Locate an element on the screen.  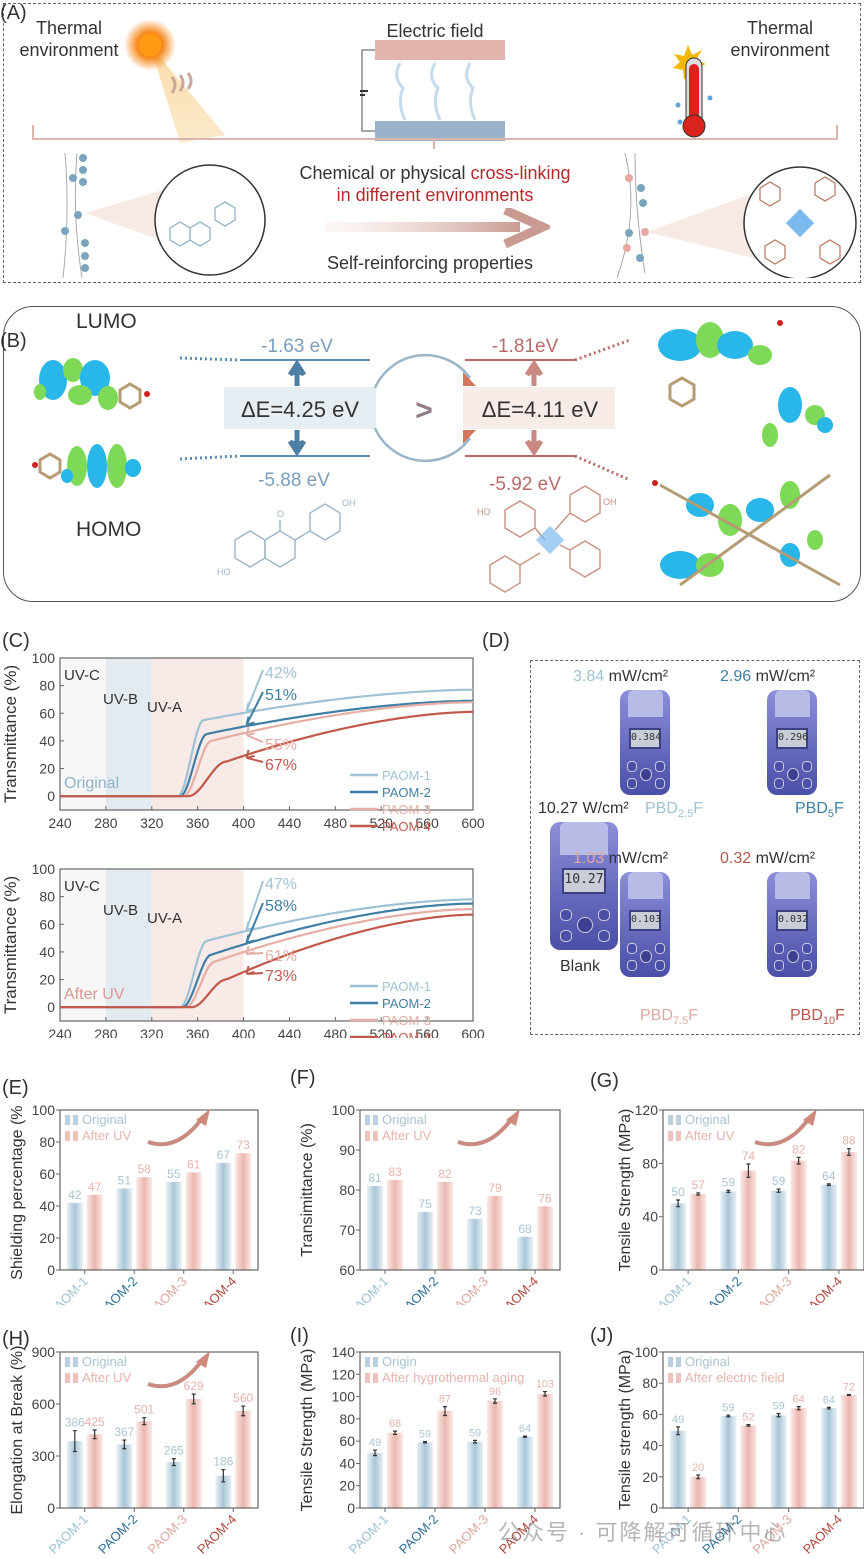
sample-value-number: 3.84 is located at coordinates (589, 676).